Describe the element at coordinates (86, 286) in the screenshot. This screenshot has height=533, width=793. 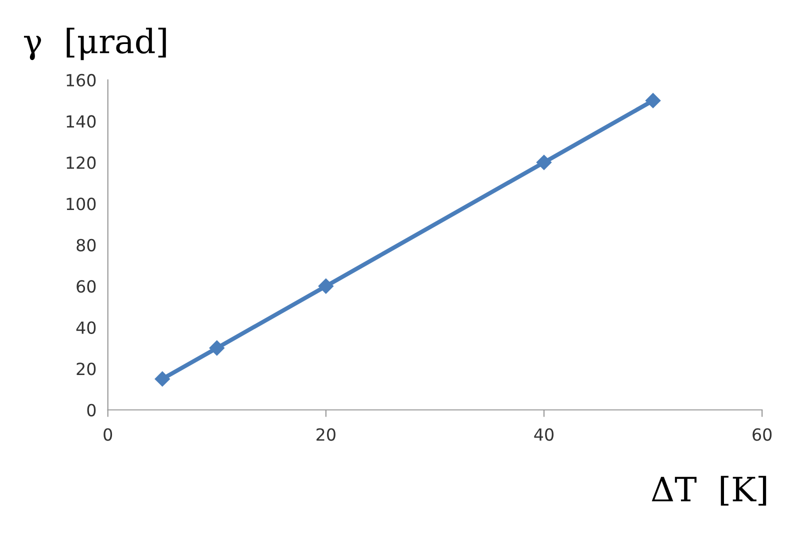
I see `y-tick-label: 60` at that location.